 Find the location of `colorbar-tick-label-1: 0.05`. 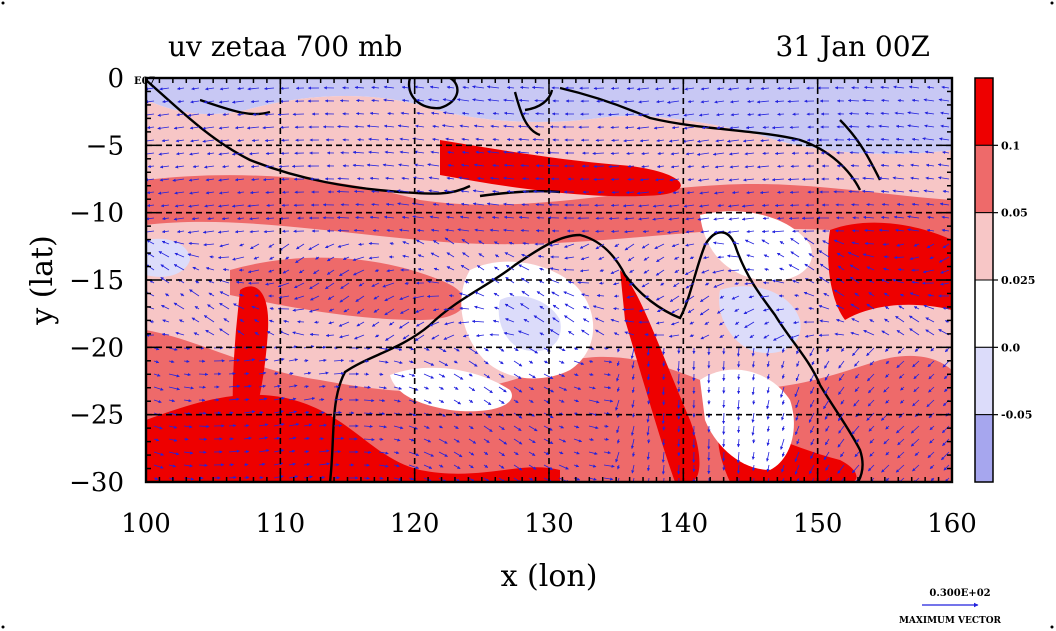

colorbar-tick-label-1: 0.05 is located at coordinates (1014, 213).